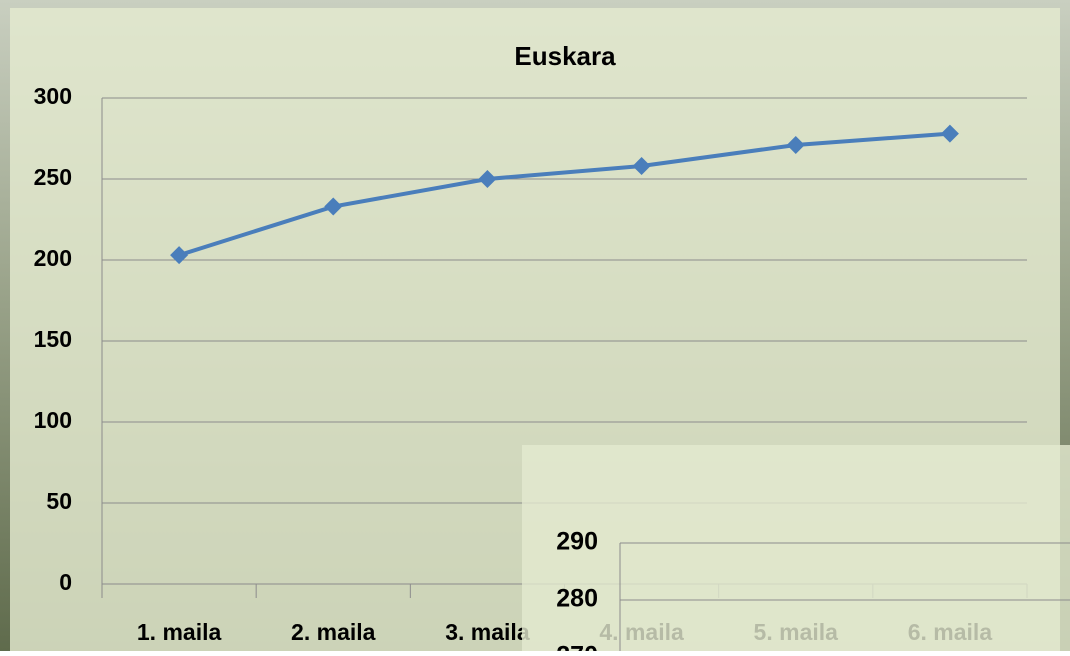  I want to click on chart-title: Euskara, so click(565, 56).